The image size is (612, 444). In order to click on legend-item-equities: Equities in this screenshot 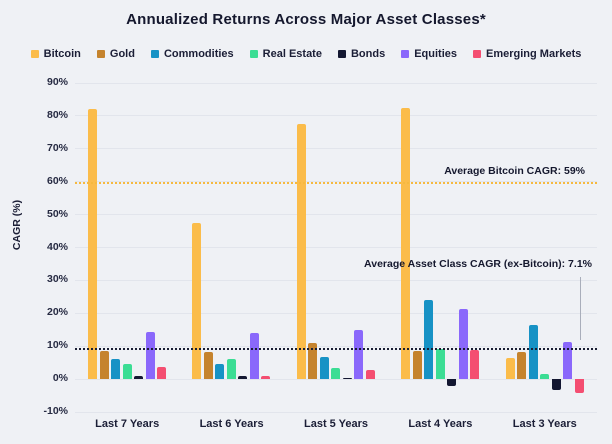, I will do `click(429, 54)`.